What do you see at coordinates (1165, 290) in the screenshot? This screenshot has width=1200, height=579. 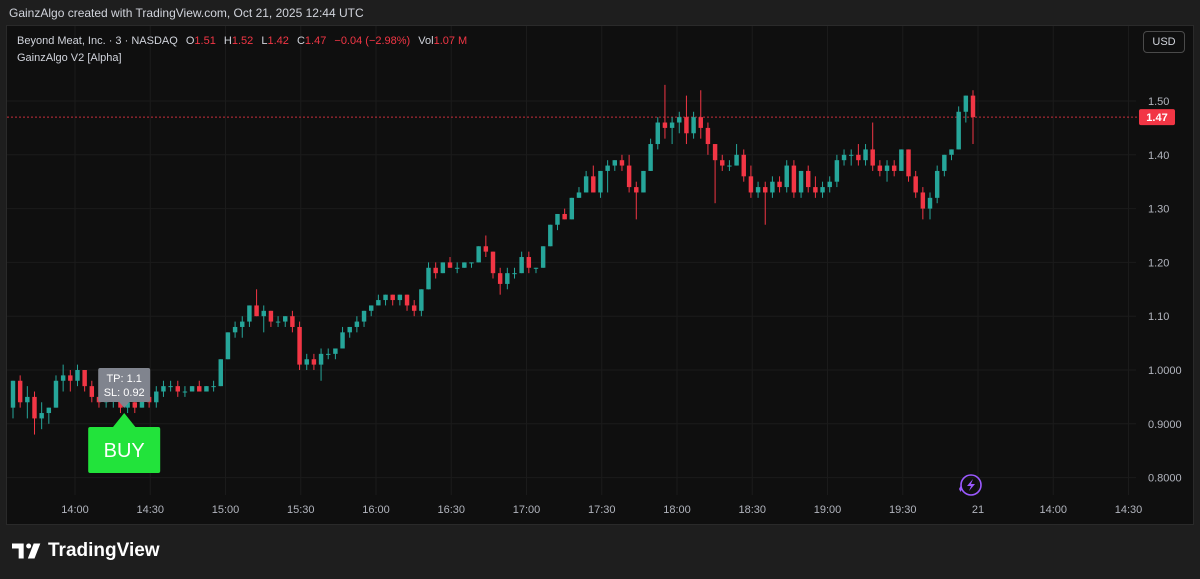 I see `price-axis: 1.50 1.40 1.30 1.20 1.10 1.0000 0.9000 0.8000` at bounding box center [1165, 290].